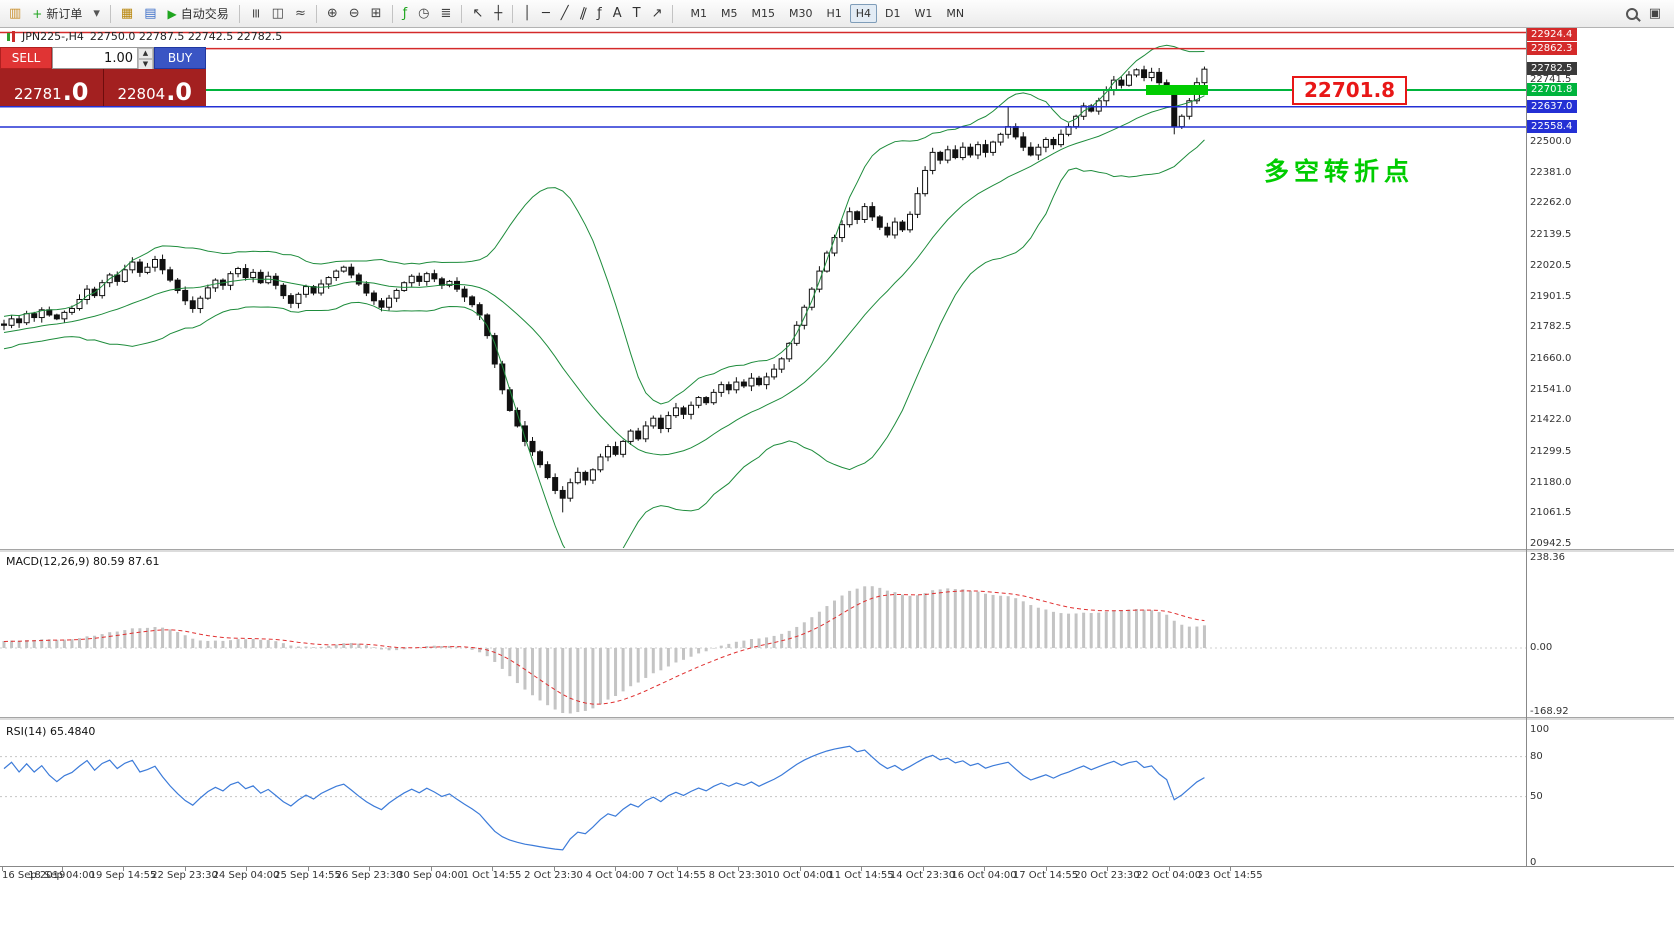 The image size is (1674, 950). Describe the element at coordinates (1350, 90) in the screenshot. I see `price-callout-label: 22701.8` at that location.